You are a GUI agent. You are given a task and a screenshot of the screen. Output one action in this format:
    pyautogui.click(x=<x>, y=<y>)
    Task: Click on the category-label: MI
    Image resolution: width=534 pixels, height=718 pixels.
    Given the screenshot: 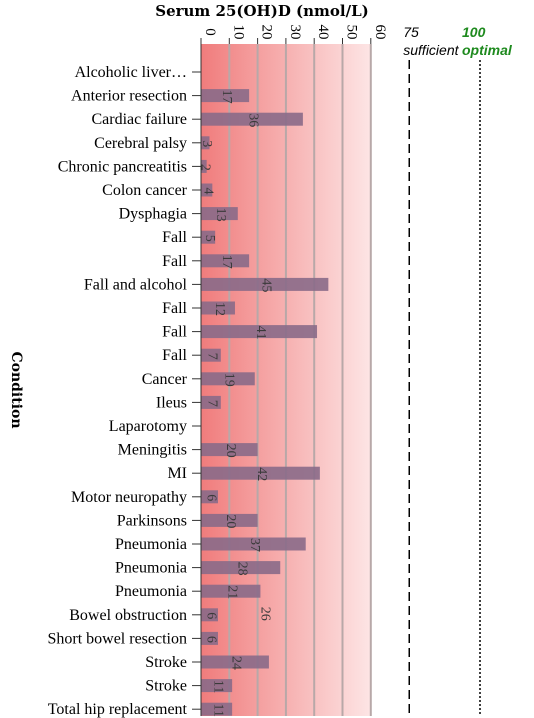 What is the action you would take?
    pyautogui.click(x=177, y=473)
    